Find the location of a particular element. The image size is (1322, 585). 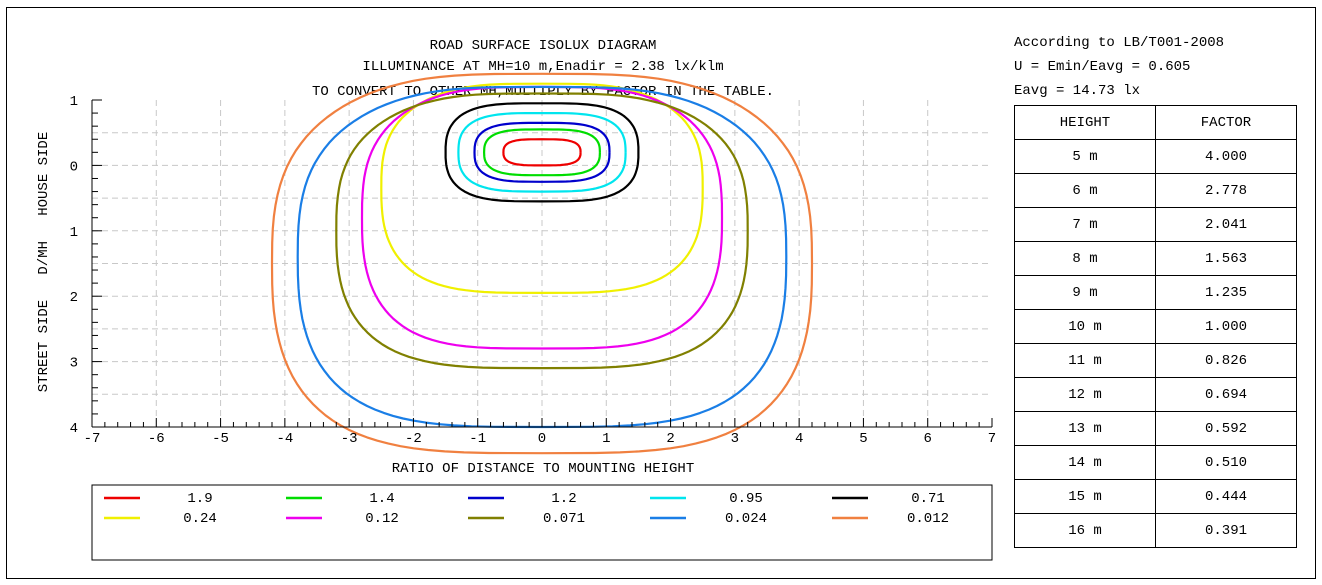

cell-factor: 0.444 is located at coordinates (1226, 496).